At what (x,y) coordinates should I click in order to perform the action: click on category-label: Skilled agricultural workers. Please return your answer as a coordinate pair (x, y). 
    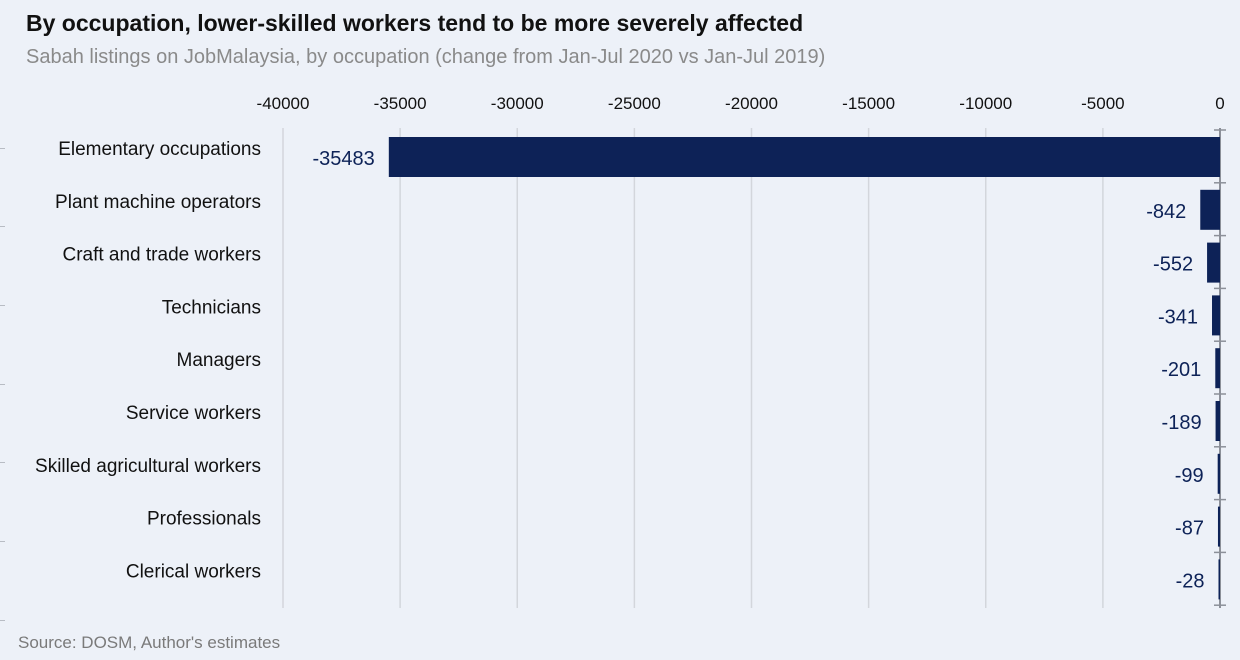
    Looking at the image, I should click on (148, 466).